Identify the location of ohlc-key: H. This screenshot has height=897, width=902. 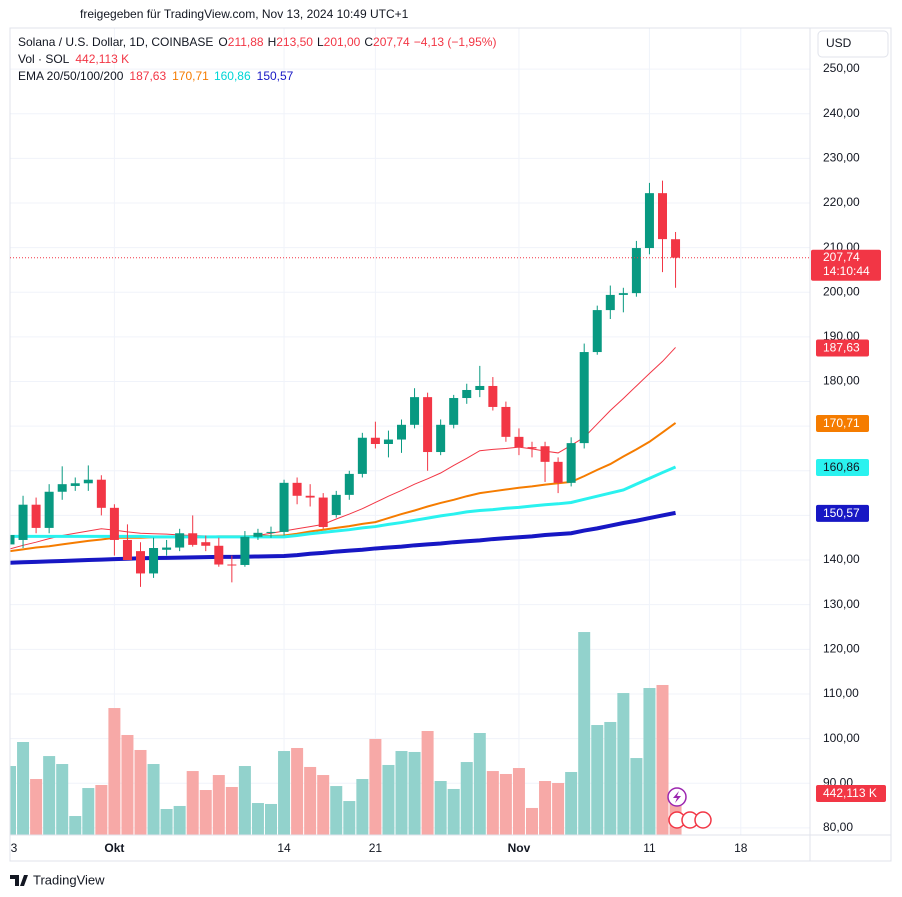
(272, 42).